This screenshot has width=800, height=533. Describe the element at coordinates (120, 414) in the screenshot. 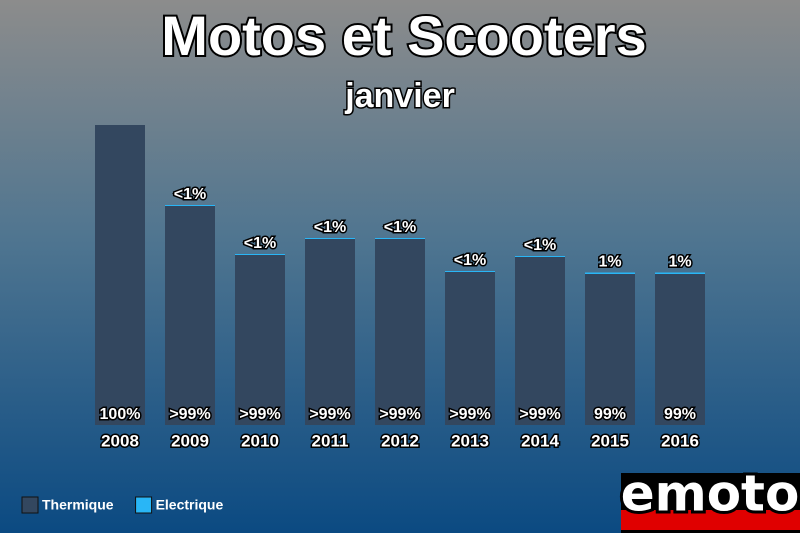

I see `value-label: 100%` at that location.